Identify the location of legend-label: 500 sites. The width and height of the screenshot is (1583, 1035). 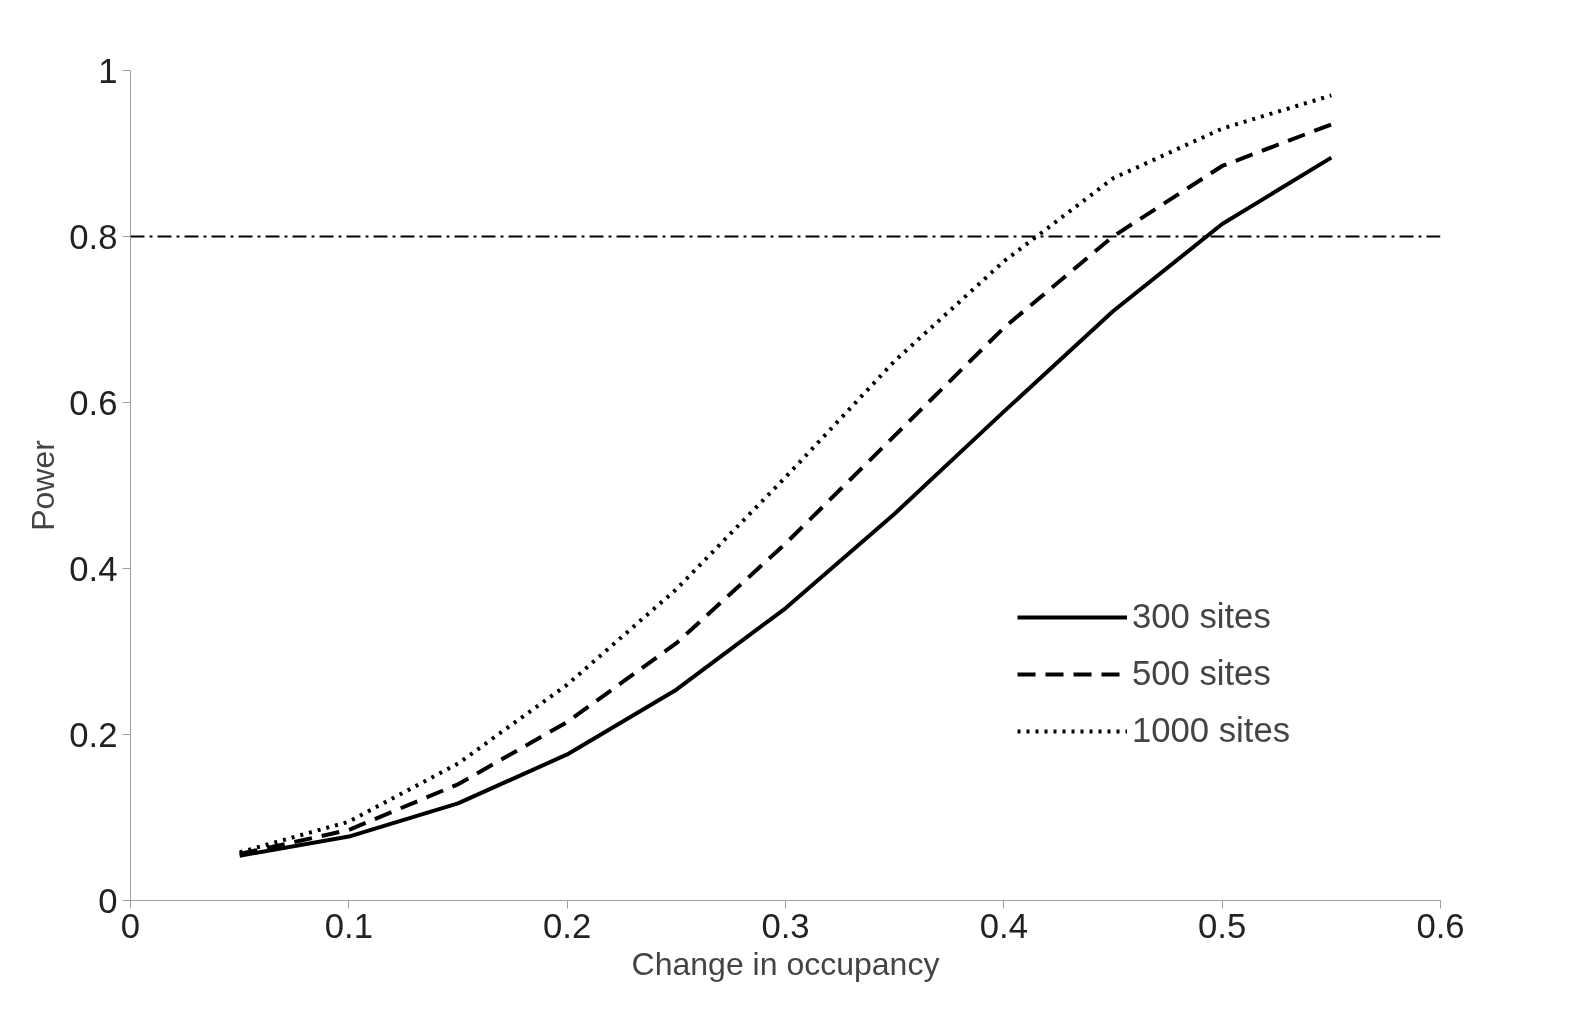
(1201, 673).